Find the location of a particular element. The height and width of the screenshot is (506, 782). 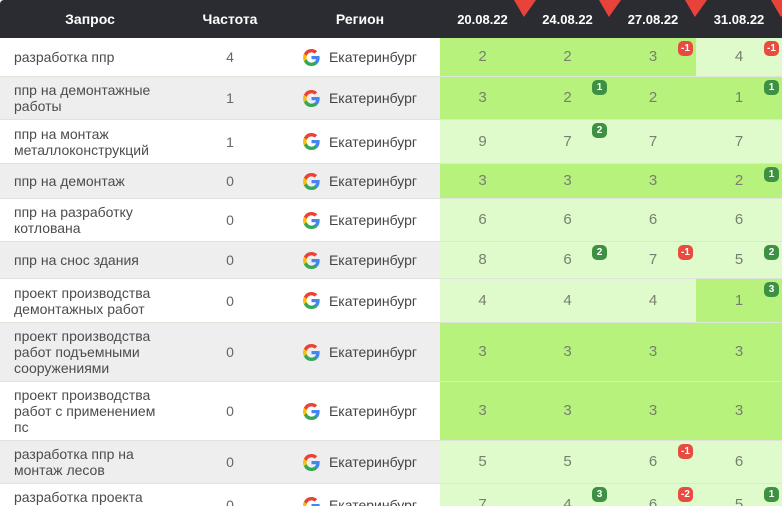

query-cell: разработка проекта производства работ is located at coordinates (90, 494).